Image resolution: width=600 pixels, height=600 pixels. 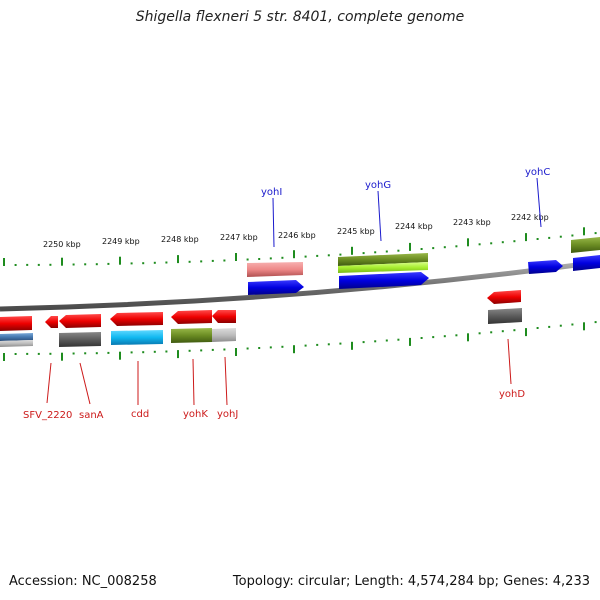 What do you see at coordinates (383, 259) in the screenshot?
I see `yohG-feature-band` at bounding box center [383, 259].